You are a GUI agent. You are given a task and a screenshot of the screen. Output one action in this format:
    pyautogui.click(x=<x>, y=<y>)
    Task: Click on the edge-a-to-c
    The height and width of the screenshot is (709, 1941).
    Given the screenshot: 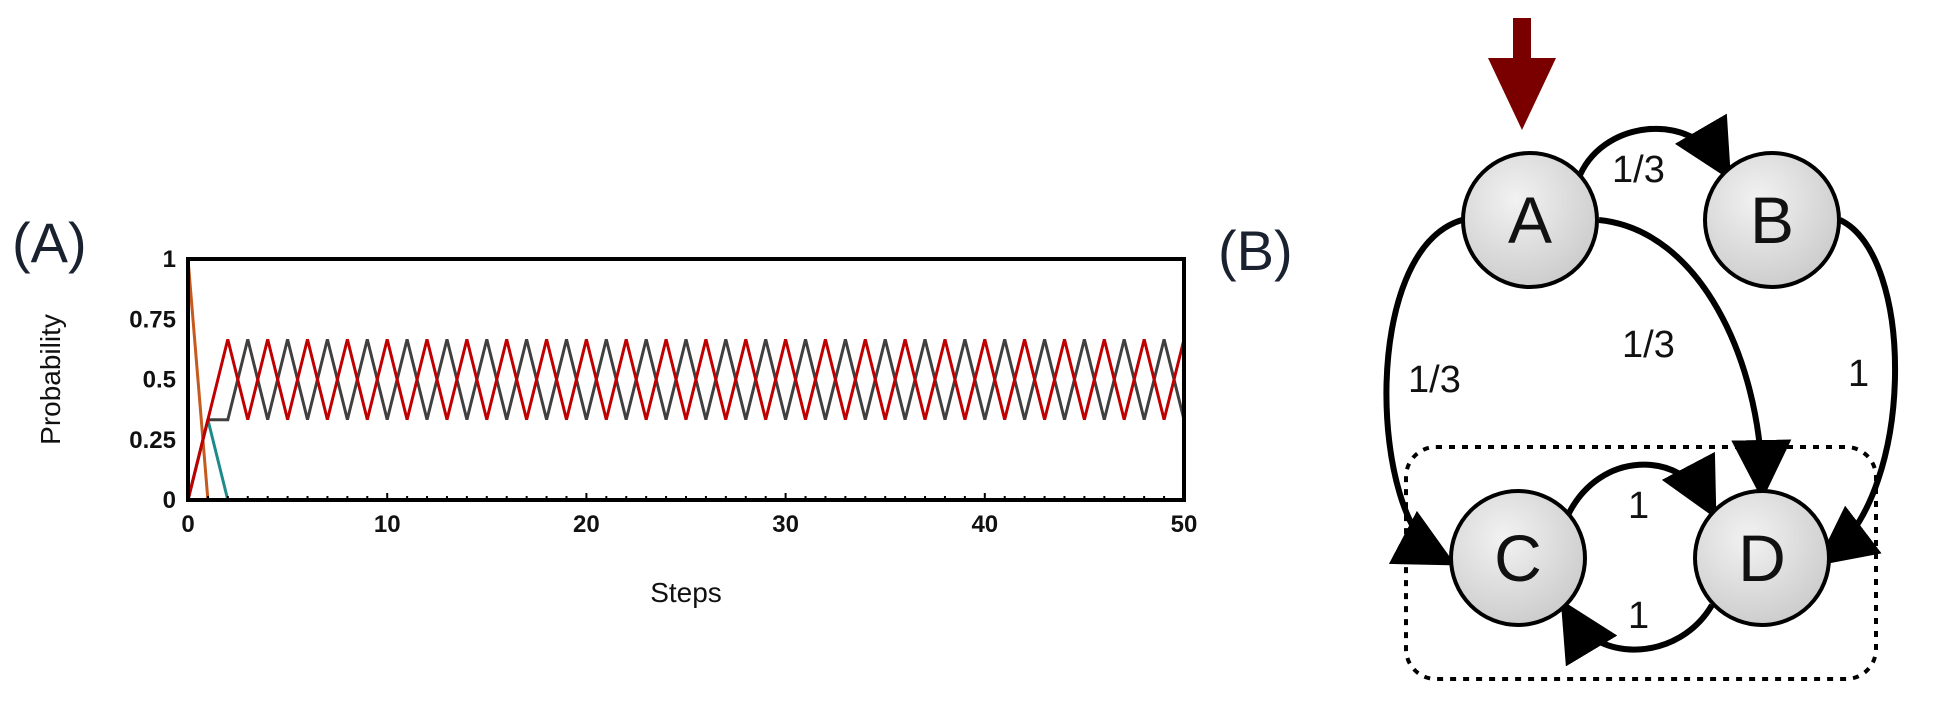 What is the action you would take?
    pyautogui.click(x=1423, y=391)
    